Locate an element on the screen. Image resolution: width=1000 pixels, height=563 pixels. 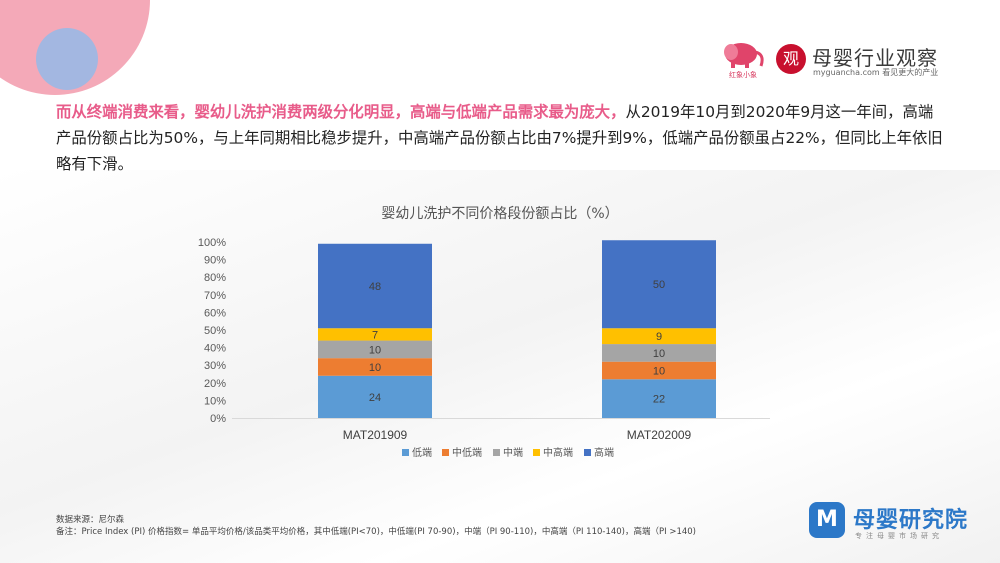
data-label: 7 is located at coordinates (375, 335).